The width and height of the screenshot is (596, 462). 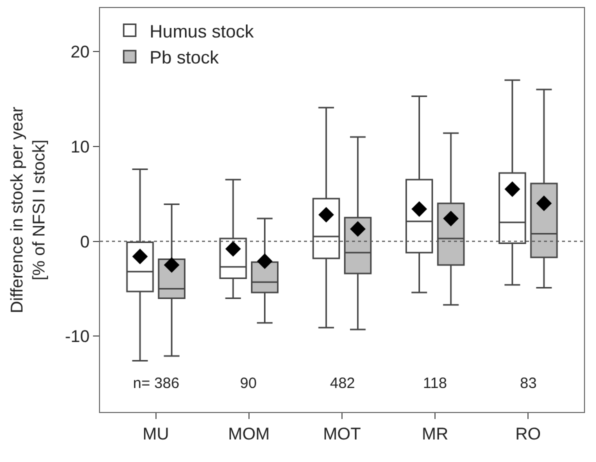 What do you see at coordinates (156, 383) in the screenshot?
I see `annotation: n= 386` at bounding box center [156, 383].